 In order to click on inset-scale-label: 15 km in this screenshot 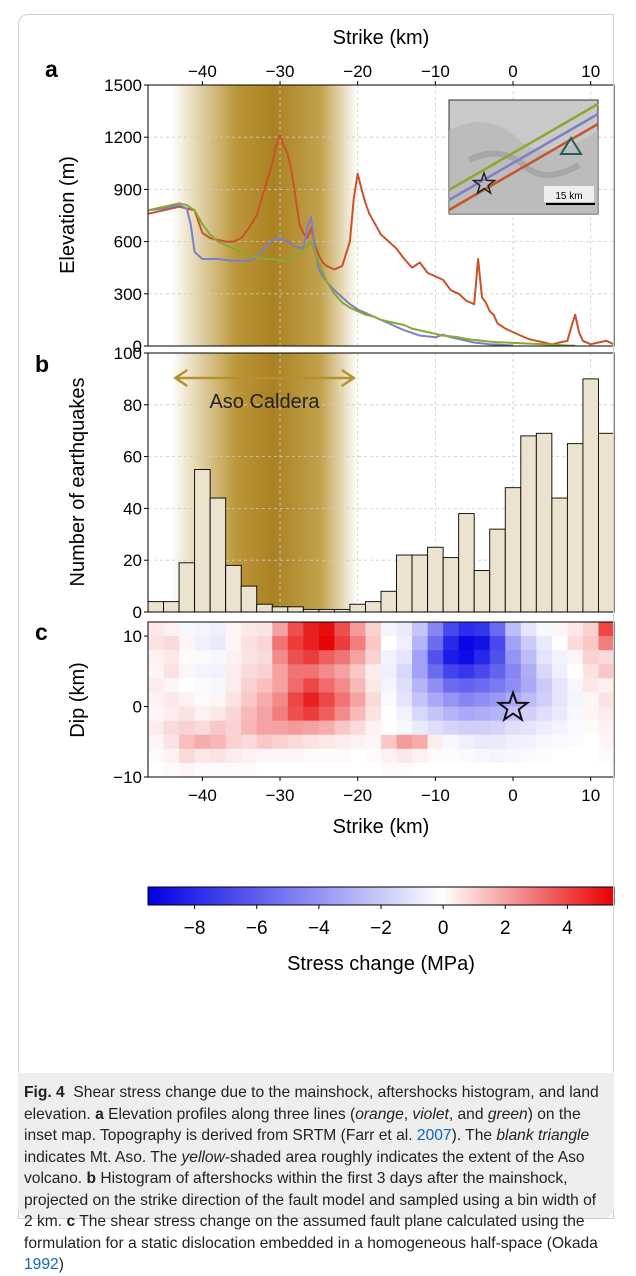, I will do `click(568, 196)`.